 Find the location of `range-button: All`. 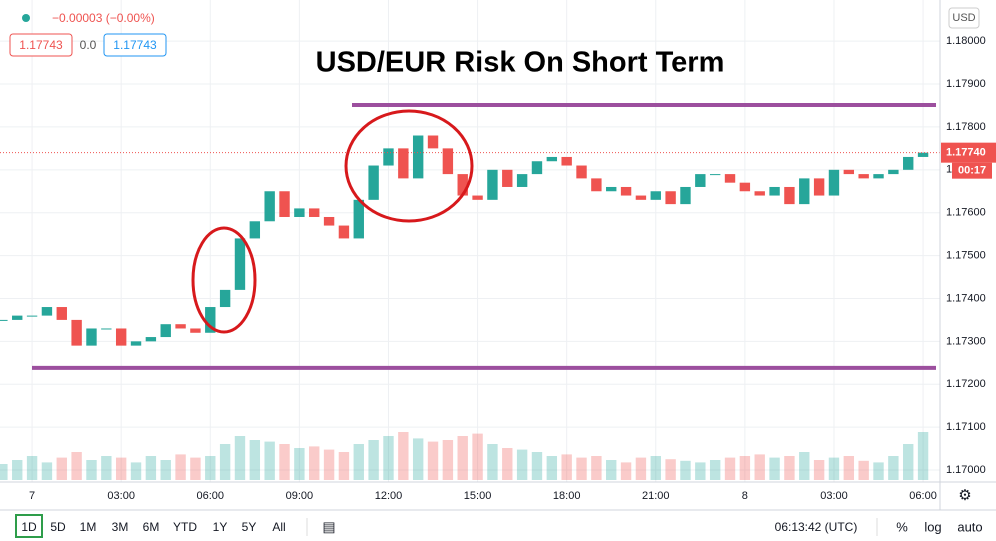

range-button: All is located at coordinates (278, 527).